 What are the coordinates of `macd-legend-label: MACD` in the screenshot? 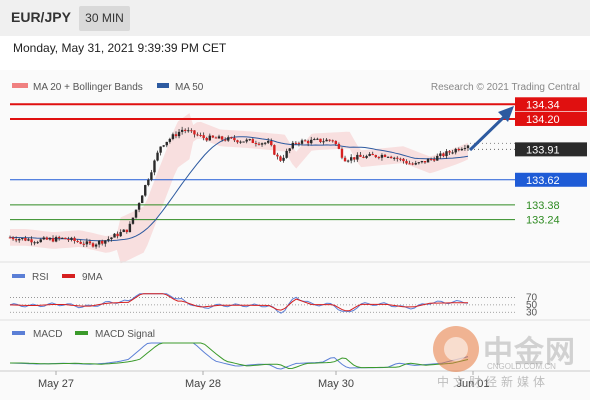 It's located at (47, 334).